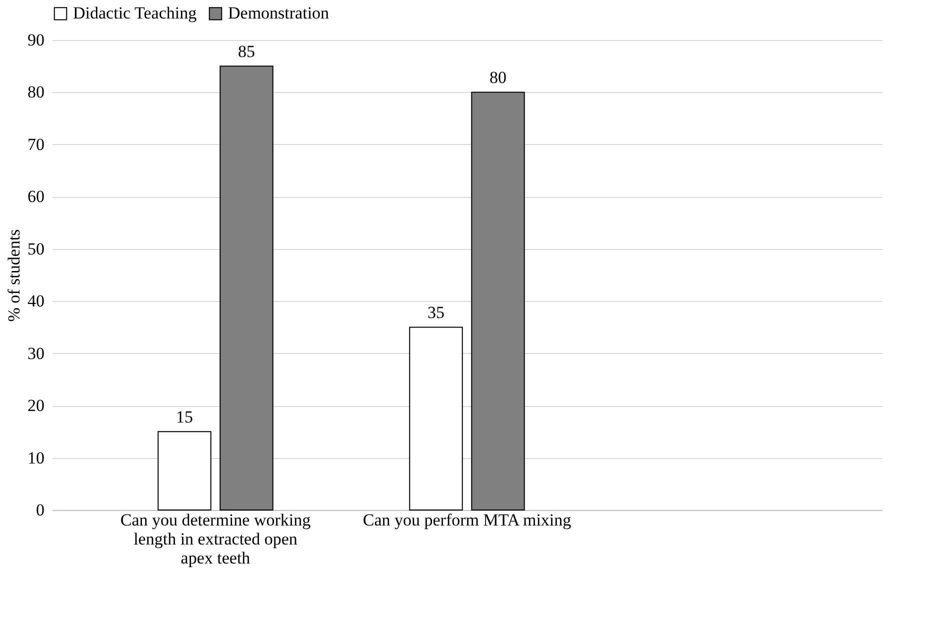  I want to click on y-tick-label: 0, so click(40, 510).